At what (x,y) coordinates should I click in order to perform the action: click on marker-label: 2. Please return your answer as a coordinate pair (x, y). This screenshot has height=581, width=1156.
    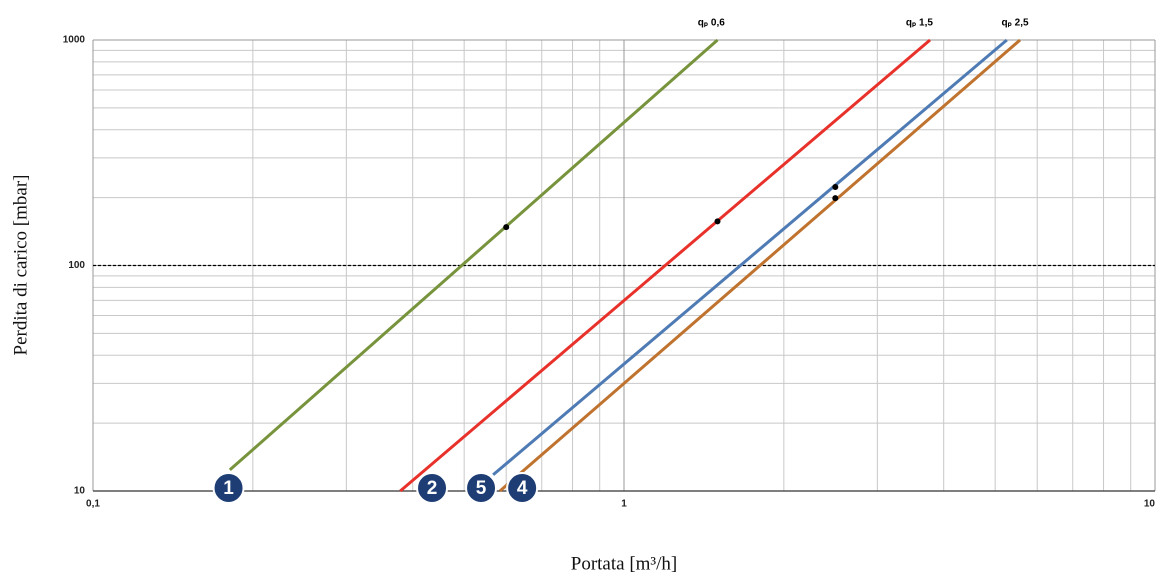
    Looking at the image, I should click on (432, 488).